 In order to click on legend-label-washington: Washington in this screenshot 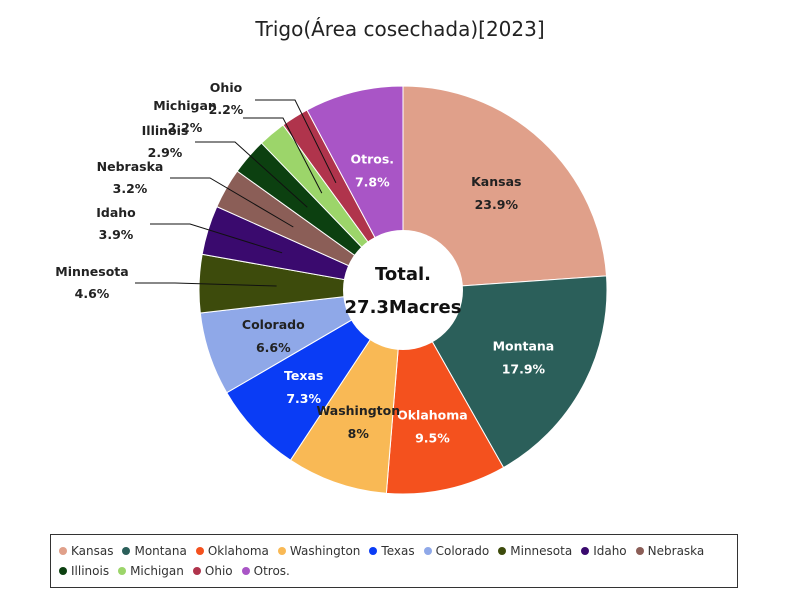, I will do `click(325, 551)`.